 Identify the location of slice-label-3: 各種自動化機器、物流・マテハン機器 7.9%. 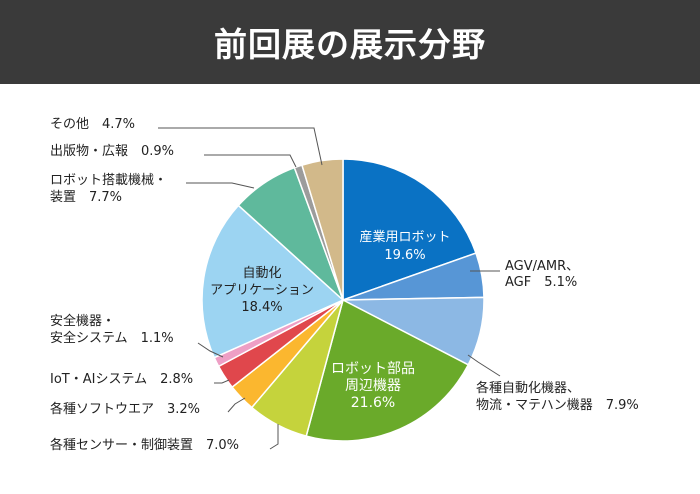
(557, 396).